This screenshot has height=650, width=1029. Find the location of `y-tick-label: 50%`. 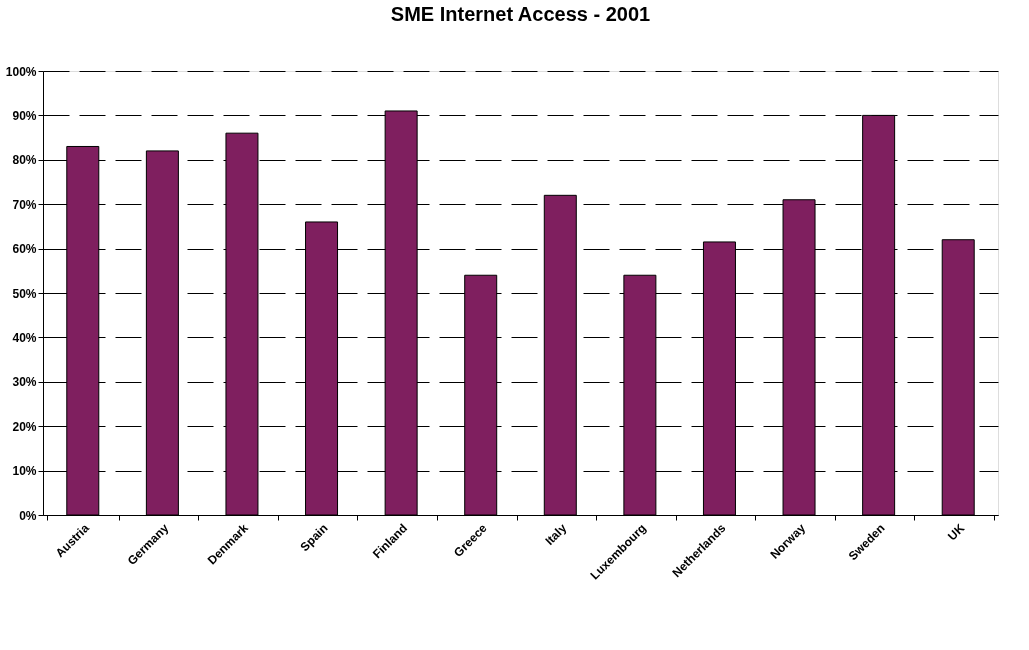

y-tick-label: 50% is located at coordinates (24, 293).